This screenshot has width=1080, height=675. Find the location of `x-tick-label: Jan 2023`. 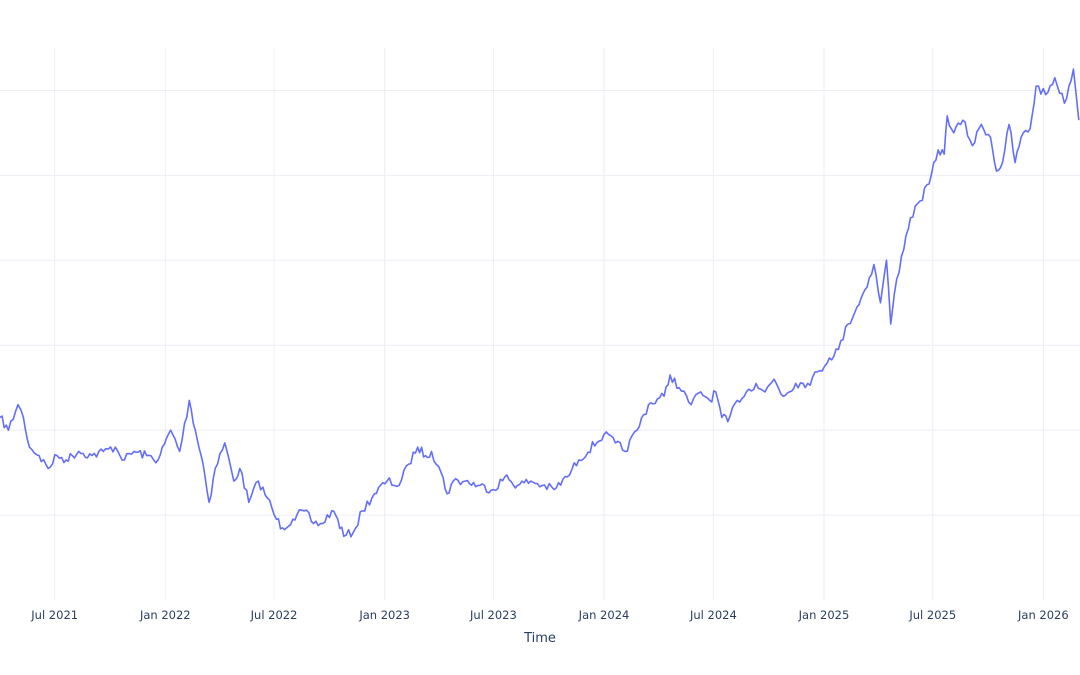

x-tick-label: Jan 2023 is located at coordinates (384, 615).